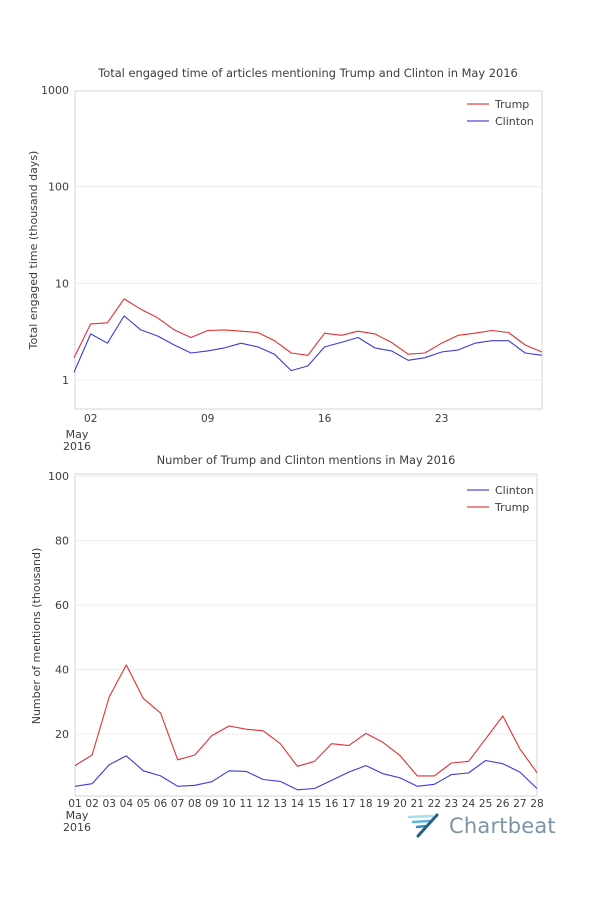 The width and height of the screenshot is (600, 912). Describe the element at coordinates (195, 804) in the screenshot. I see `x-tick-label: 08` at that location.